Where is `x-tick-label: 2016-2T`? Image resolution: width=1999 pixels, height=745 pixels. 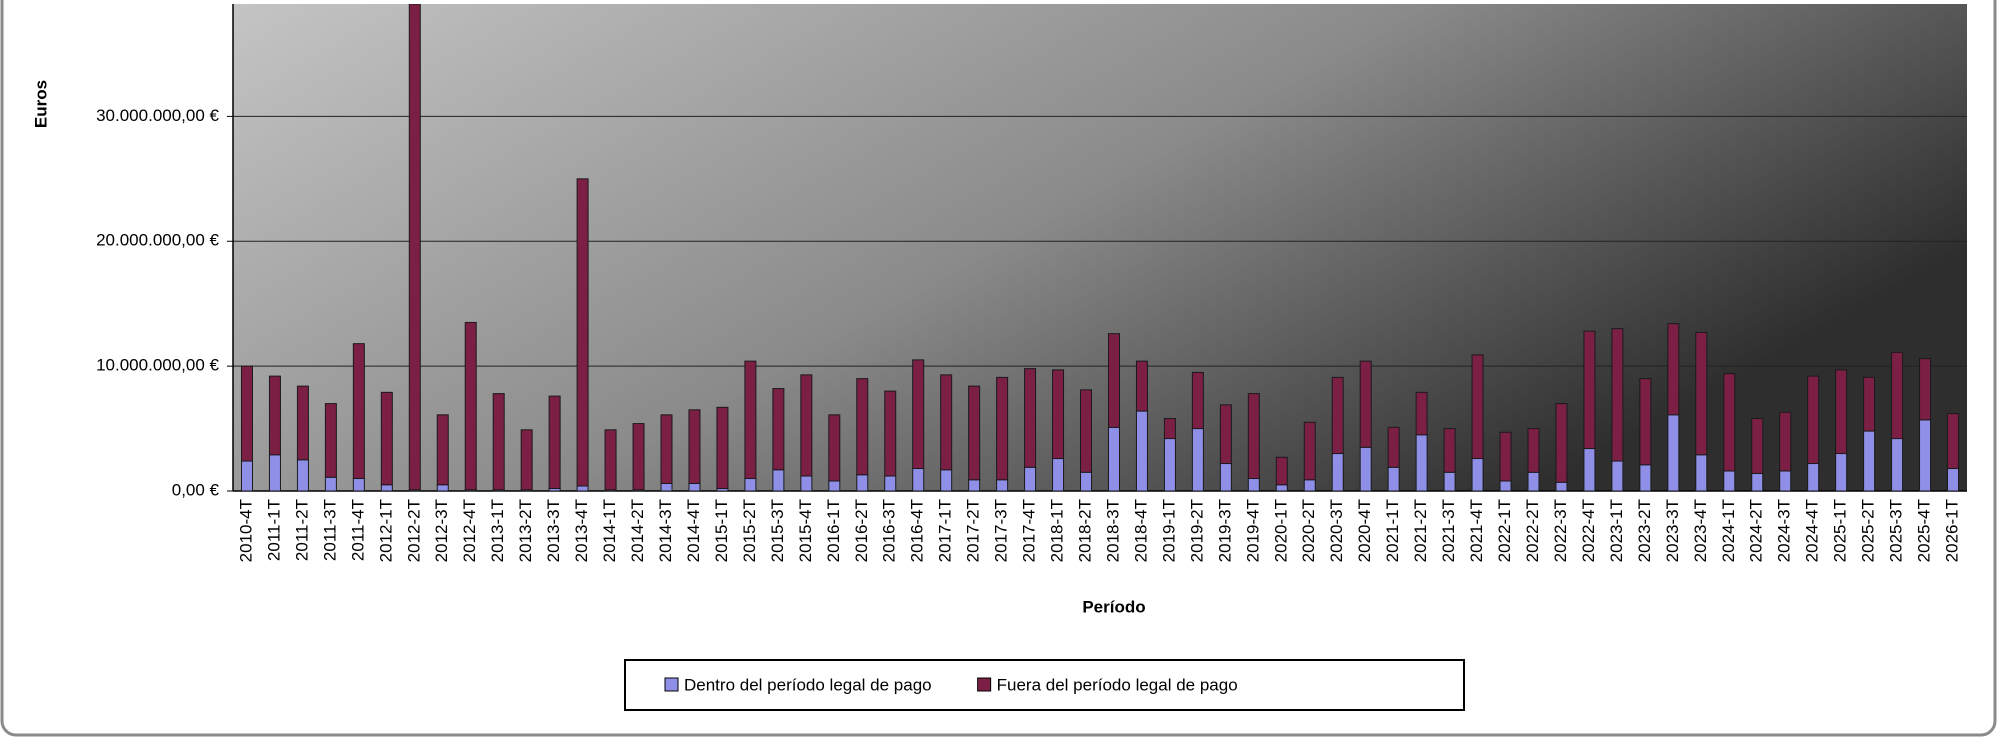
x-tick-label: 2016-2T is located at coordinates (861, 530).